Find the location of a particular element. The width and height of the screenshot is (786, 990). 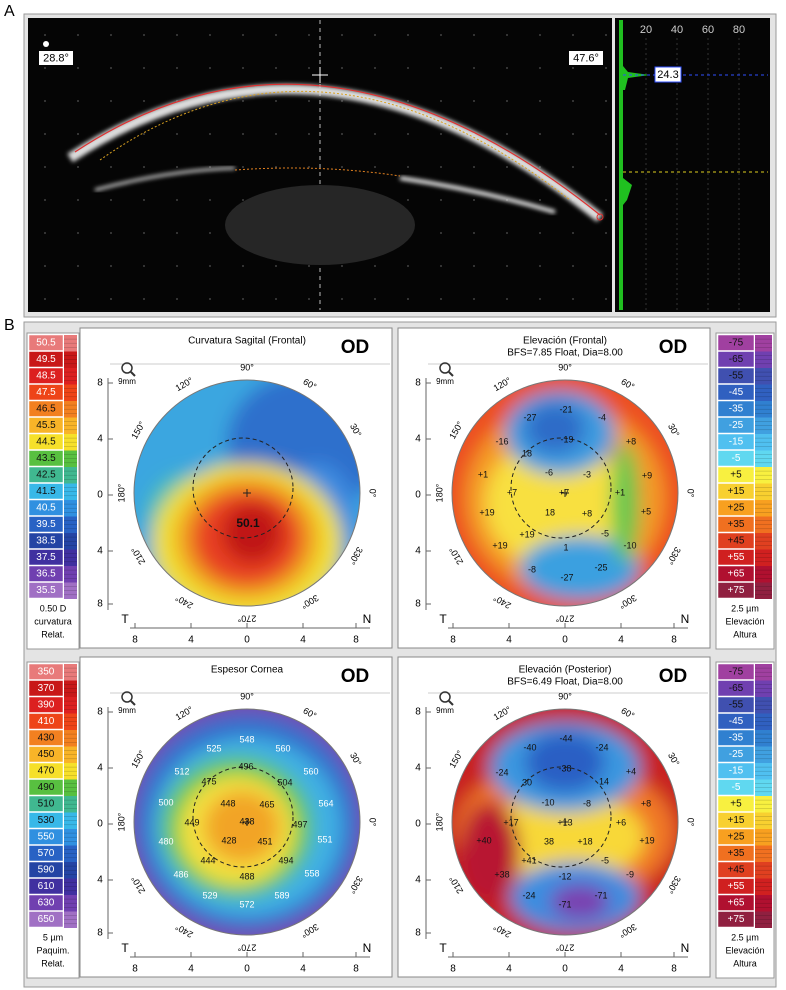

map-value: +5 is located at coordinates (646, 511).